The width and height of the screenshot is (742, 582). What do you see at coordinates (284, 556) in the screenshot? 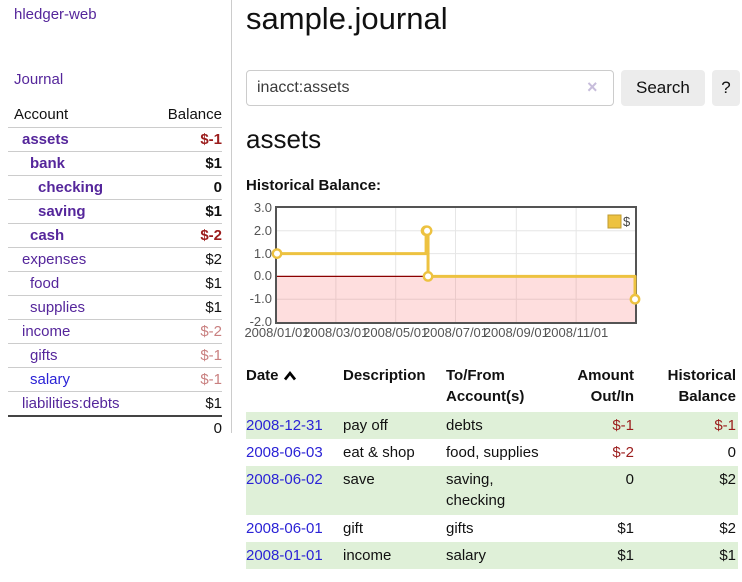
I see `transaction-date-link: 2008-01-01` at bounding box center [284, 556].